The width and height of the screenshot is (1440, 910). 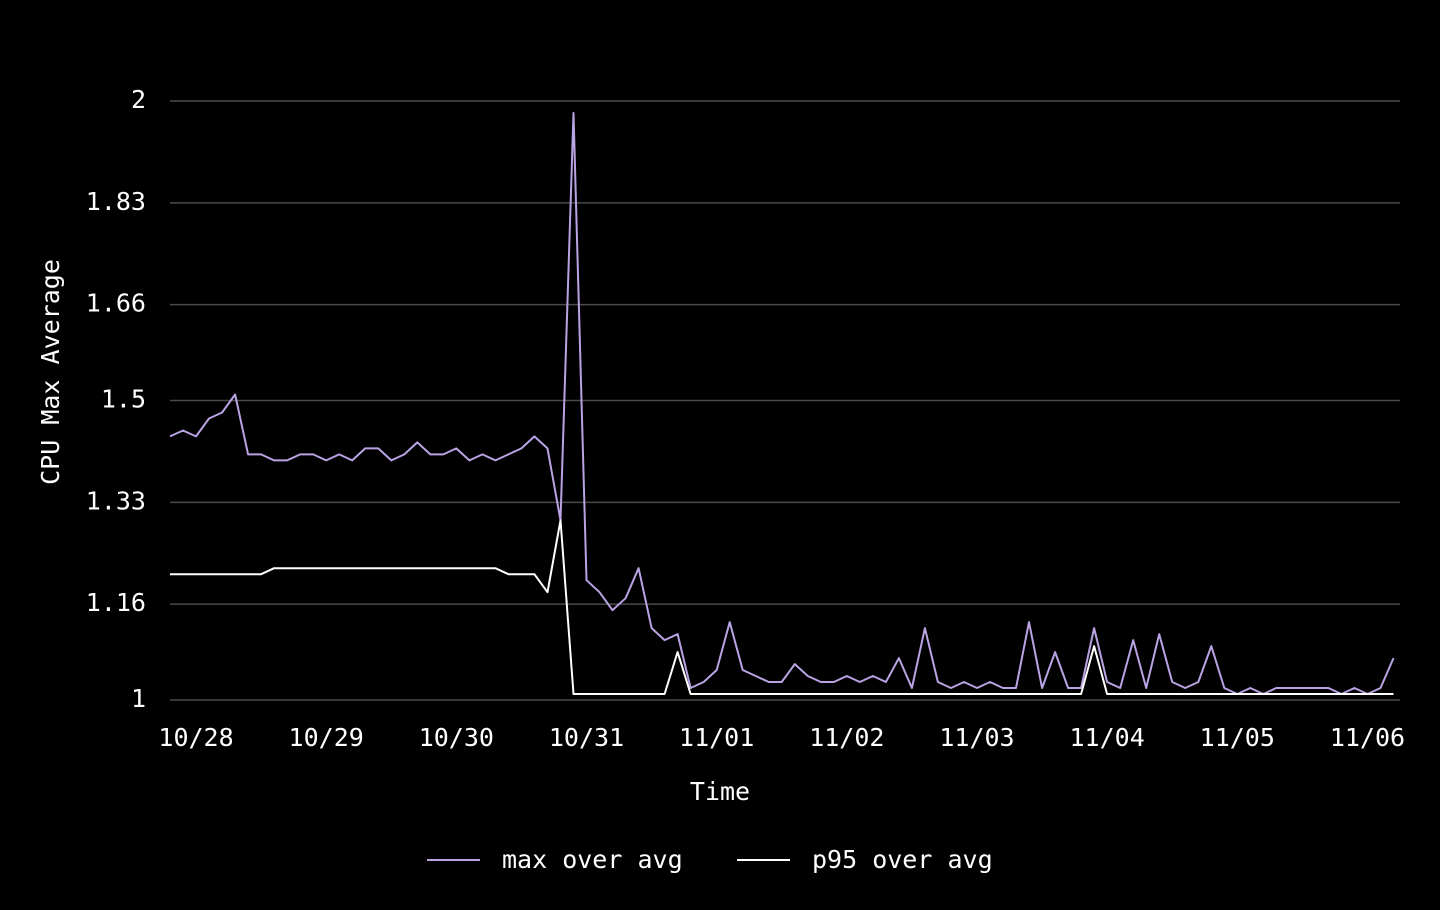 I want to click on y-tick-label: 1.16, so click(x=116, y=602).